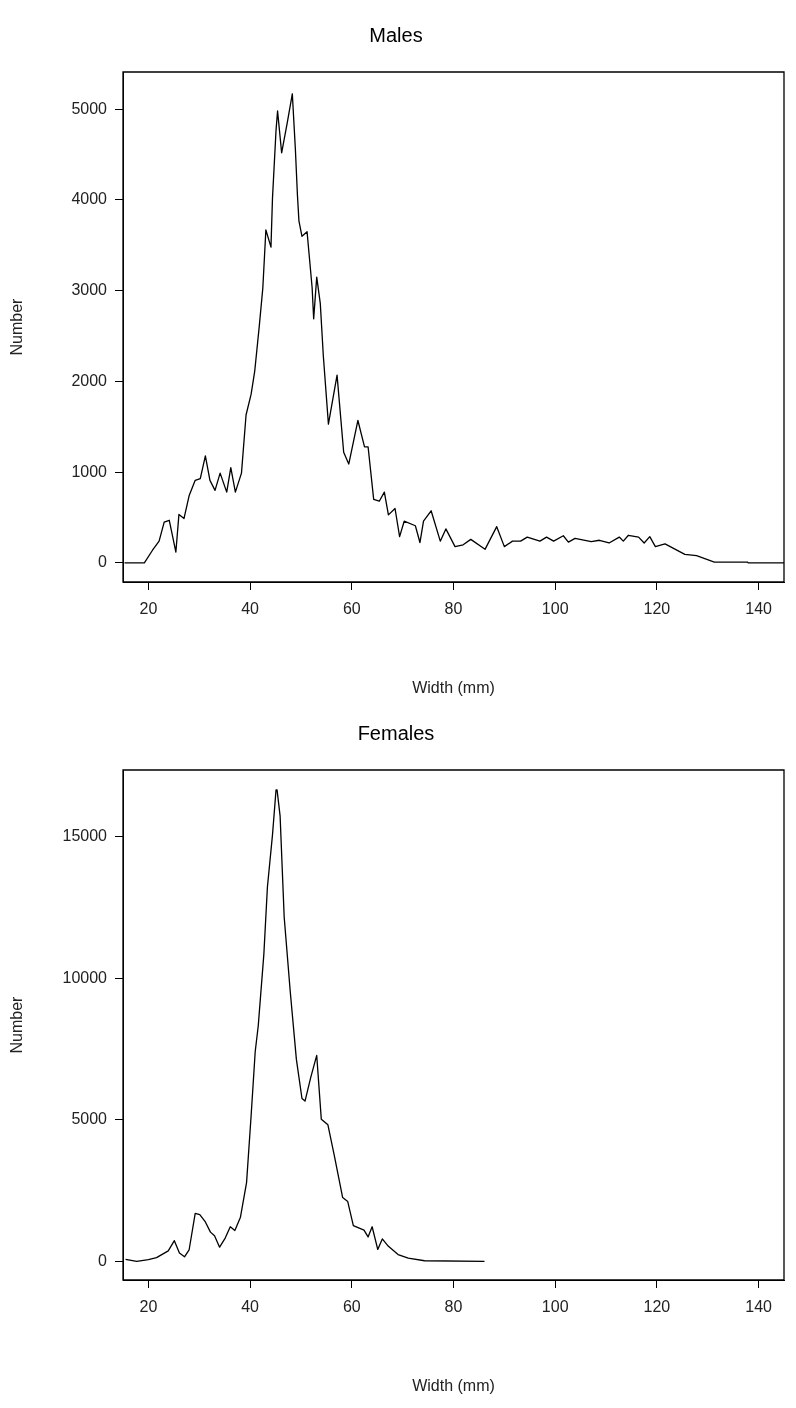 The image size is (796, 1408). Describe the element at coordinates (89, 380) in the screenshot. I see `y-tick-label: 2000` at that location.